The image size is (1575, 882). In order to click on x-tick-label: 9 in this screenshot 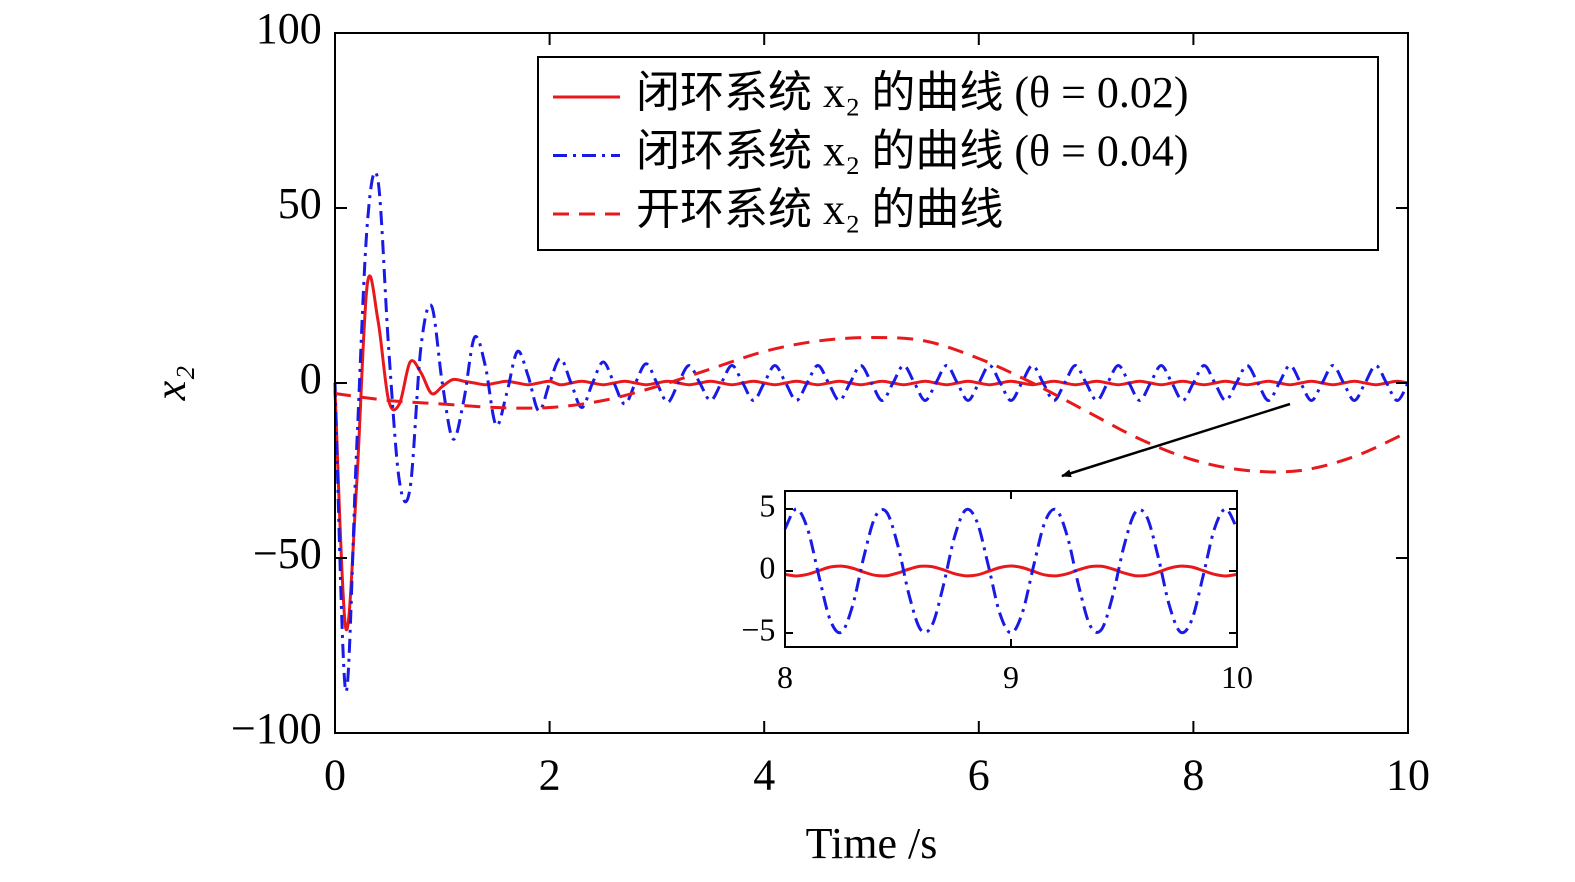, I will do `click(1011, 677)`.